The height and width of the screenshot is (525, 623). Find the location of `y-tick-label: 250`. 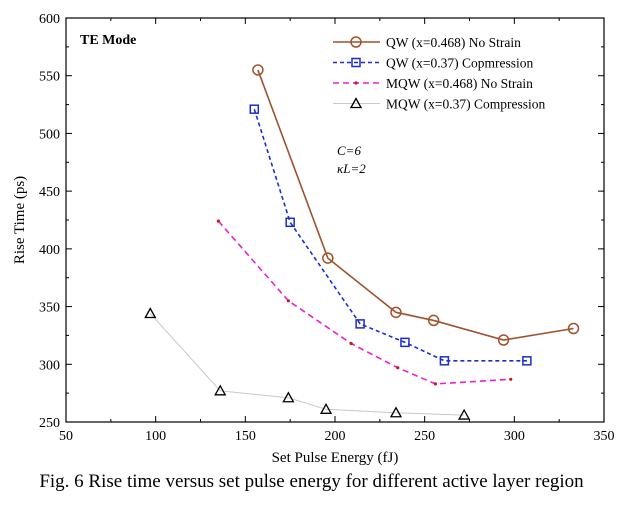

y-tick-label: 250 is located at coordinates (49, 423).